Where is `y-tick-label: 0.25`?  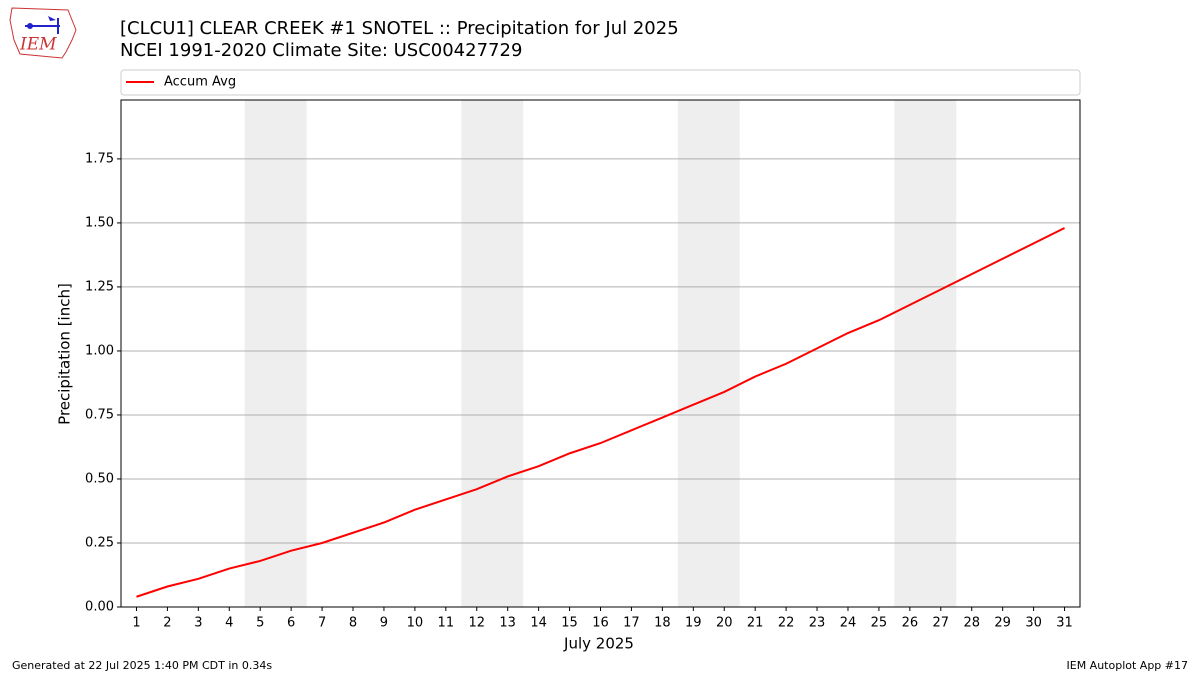 y-tick-label: 0.25 is located at coordinates (99, 542).